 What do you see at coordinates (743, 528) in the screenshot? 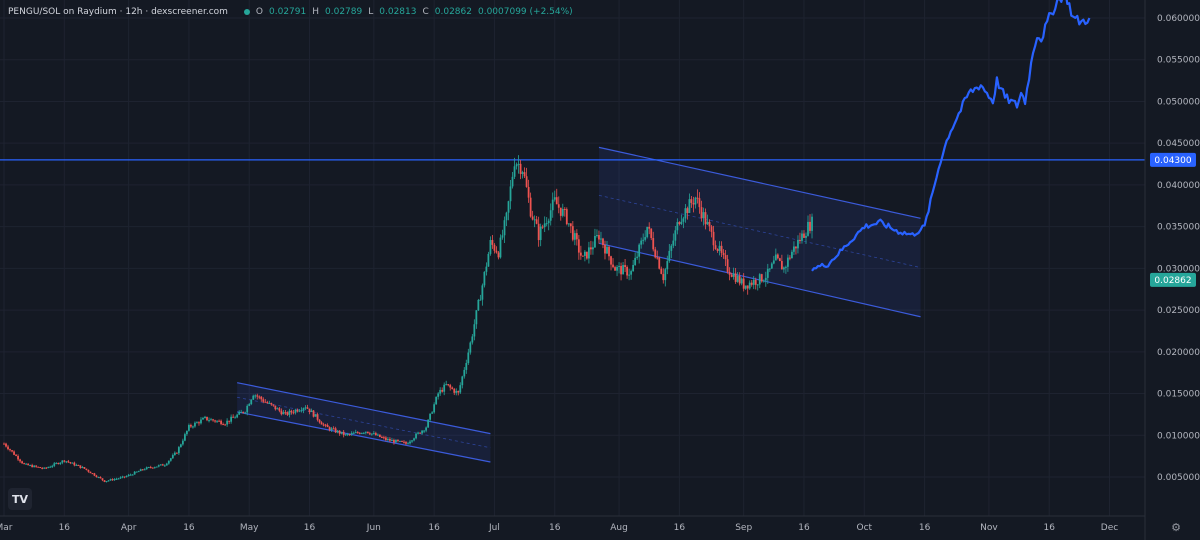
I see `x-tick-label: Sep` at bounding box center [743, 528].